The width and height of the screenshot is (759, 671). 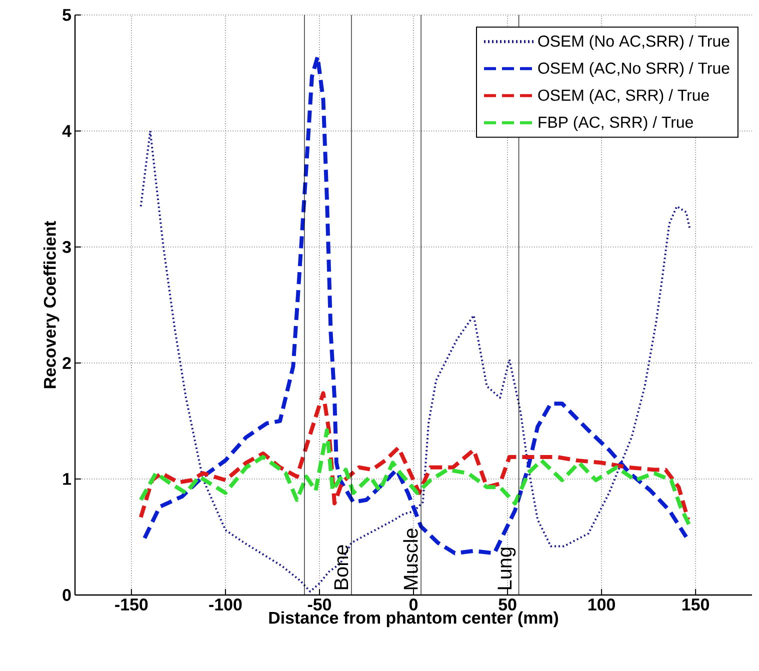 What do you see at coordinates (67, 131) in the screenshot?
I see `y-tick-label: 4` at bounding box center [67, 131].